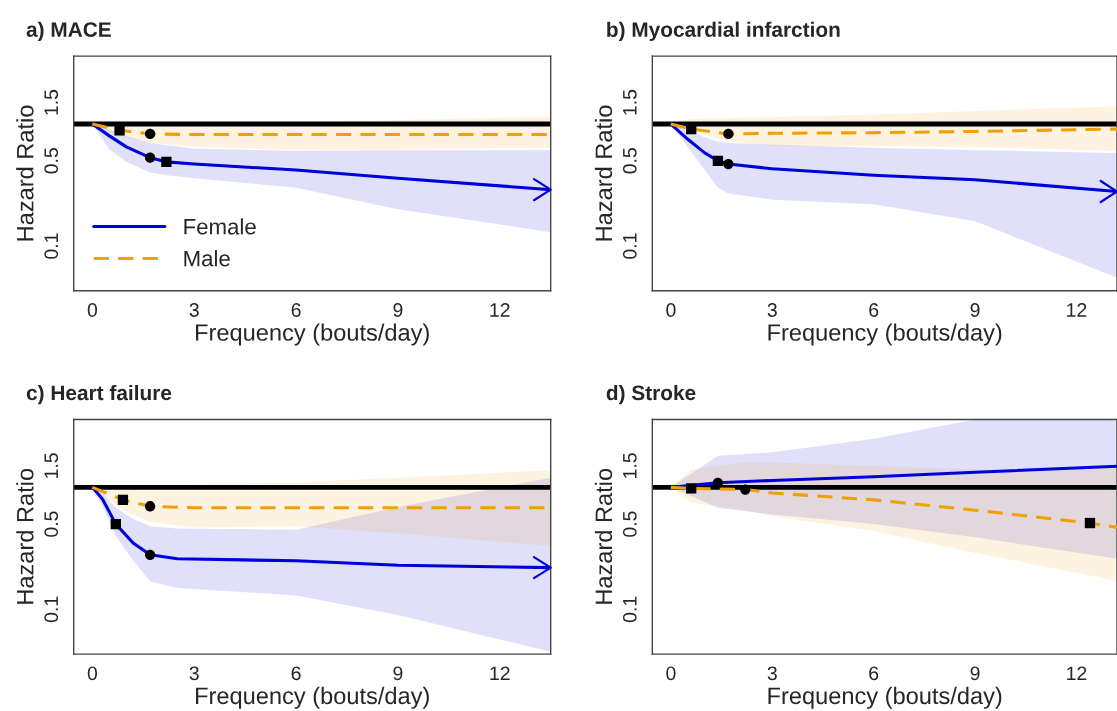 This screenshot has width=1117, height=711. I want to click on legend-label: Male, so click(207, 258).